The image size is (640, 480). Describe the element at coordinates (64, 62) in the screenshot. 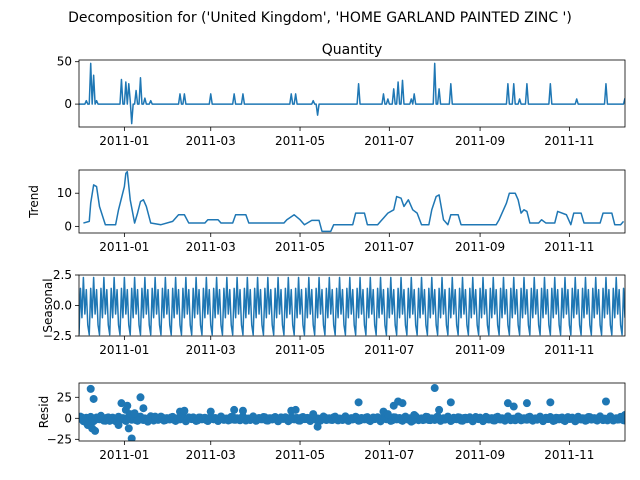

I see `y-tick-label: 50` at that location.